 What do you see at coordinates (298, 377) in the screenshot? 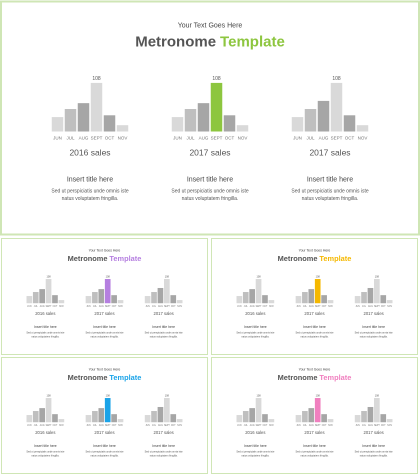
I see `title-main: Metronome` at bounding box center [298, 377].